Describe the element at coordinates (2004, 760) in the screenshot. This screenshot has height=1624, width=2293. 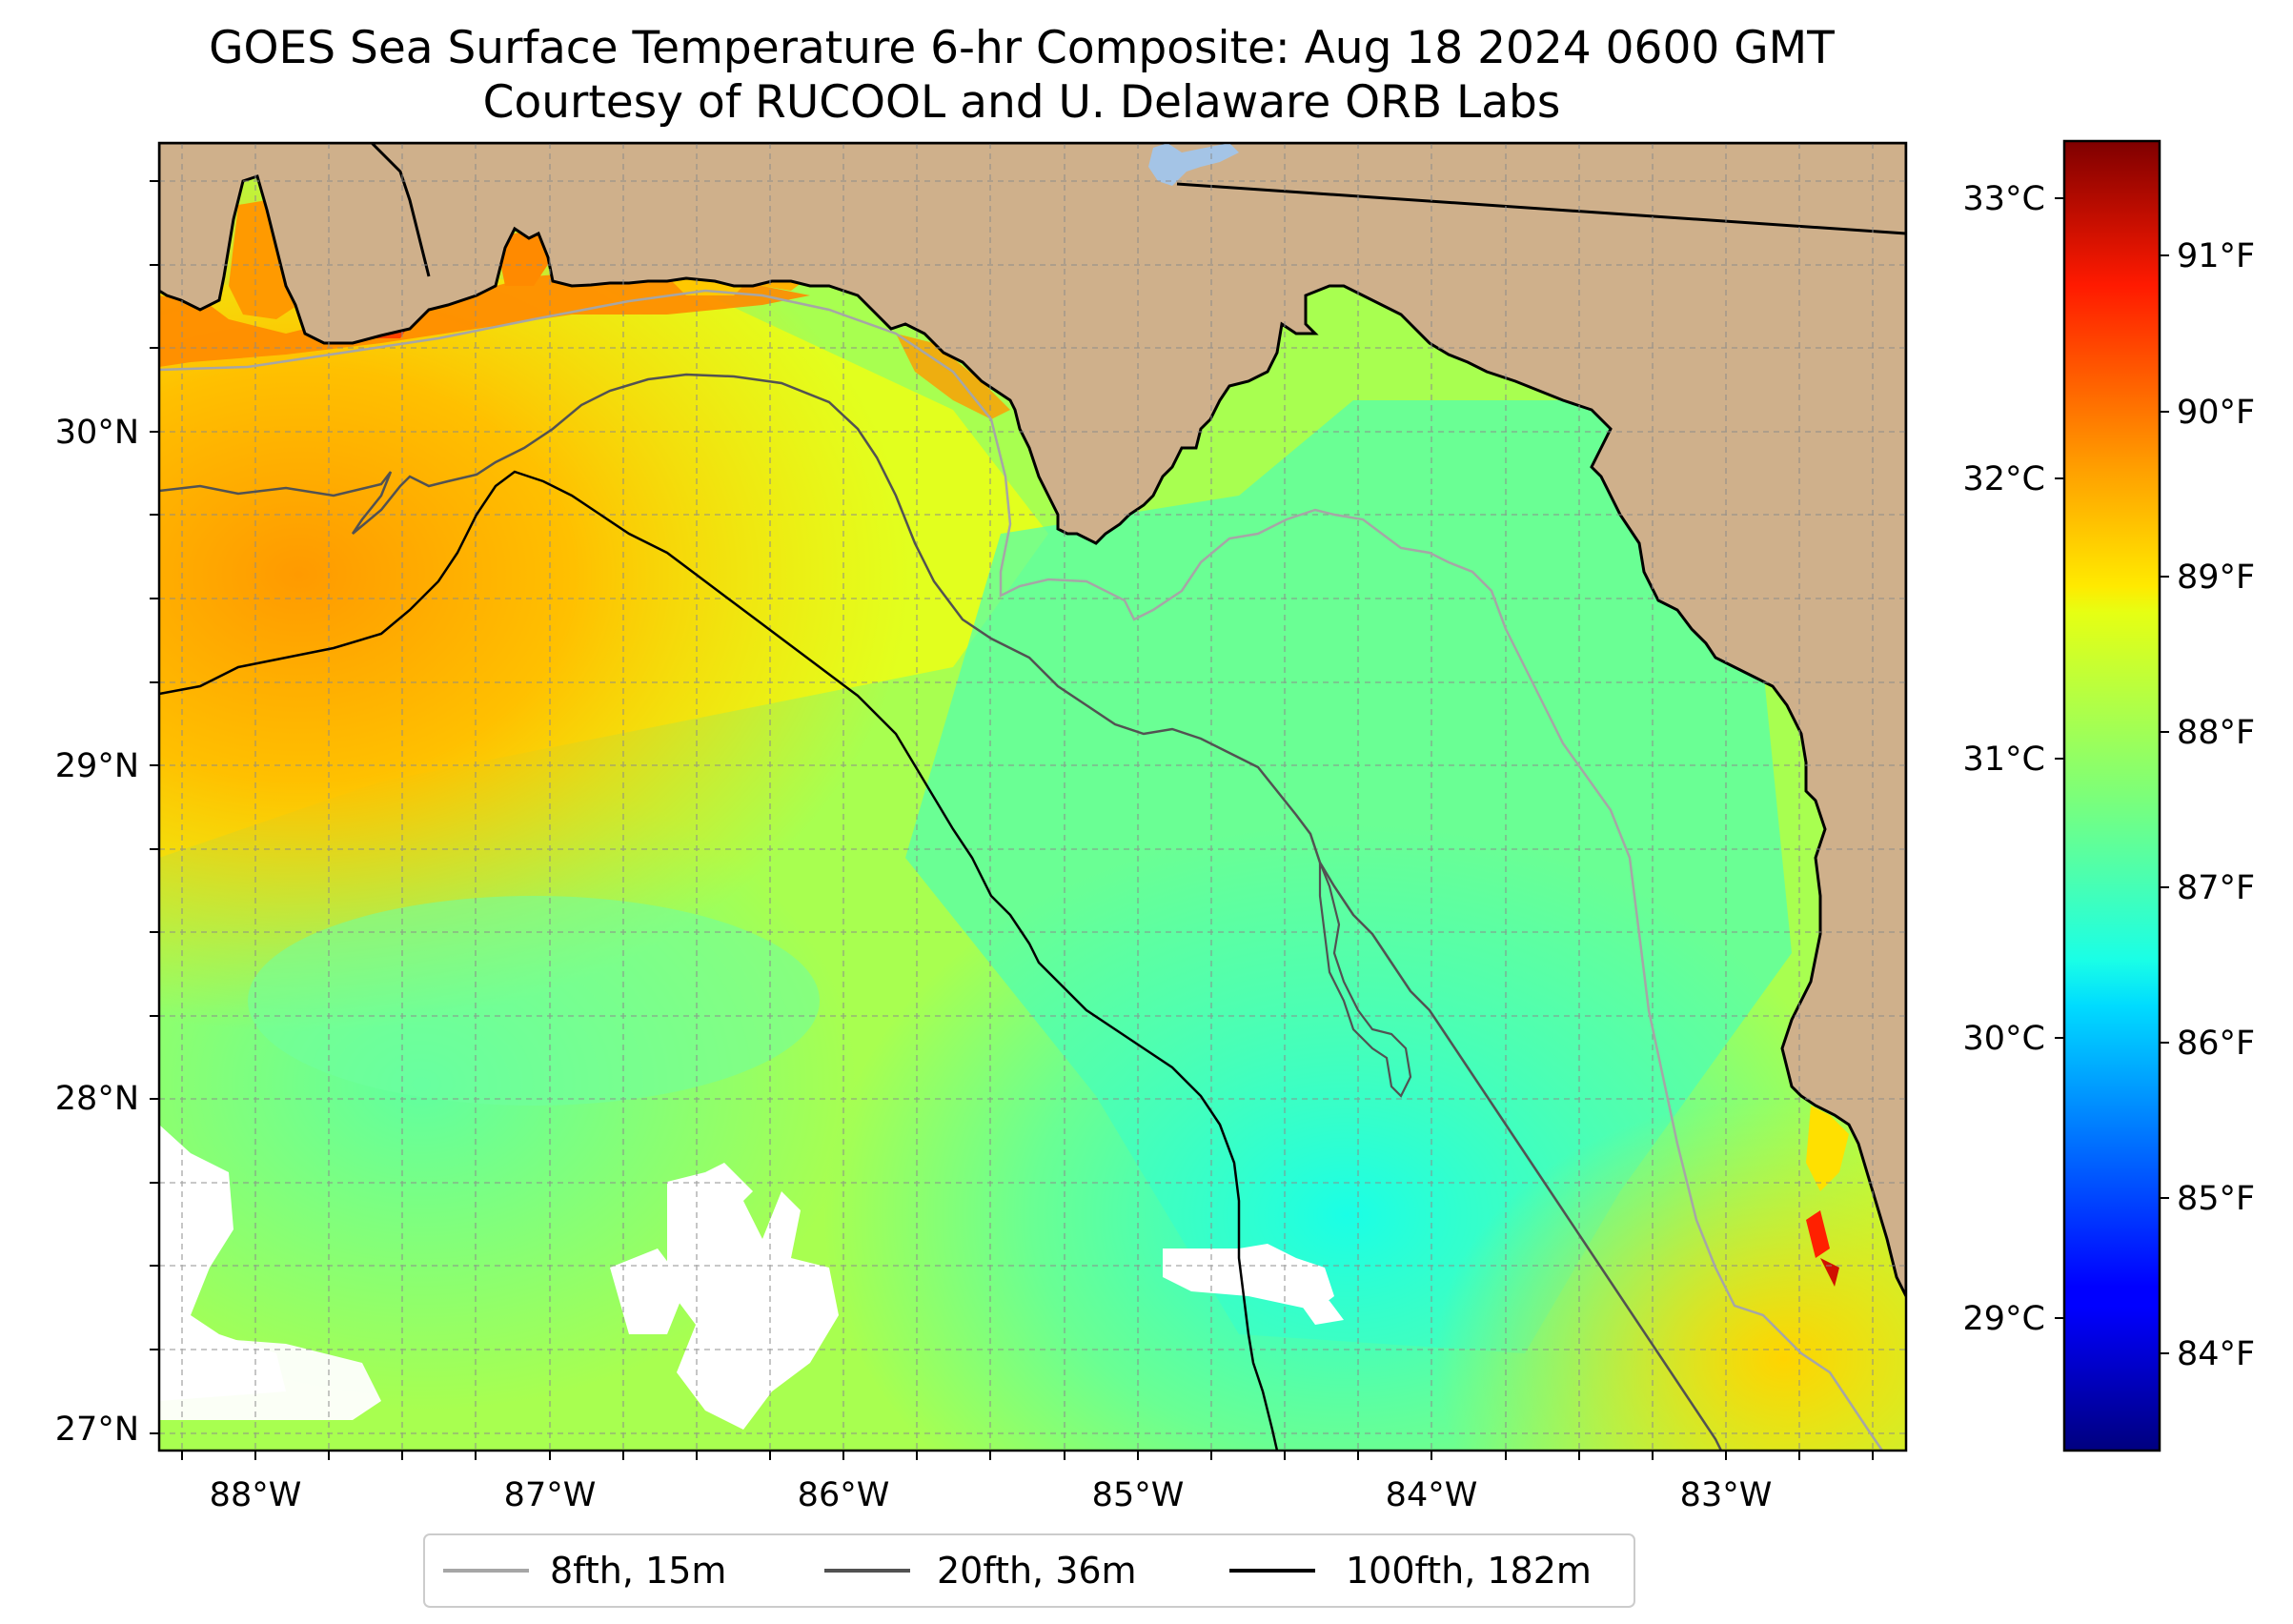
I see `colorbar-label-31c: 31°C` at that location.